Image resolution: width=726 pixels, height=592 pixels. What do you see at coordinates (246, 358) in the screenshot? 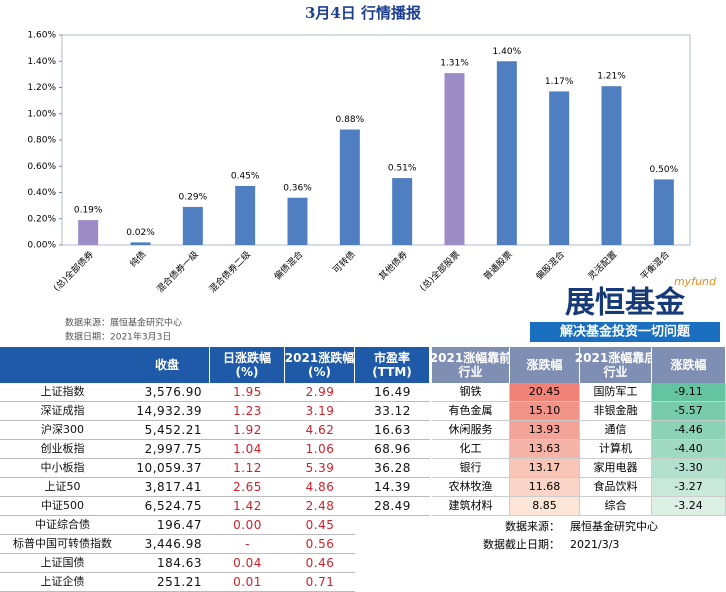
I see `header-text: 日涨跌幅` at bounding box center [246, 358].